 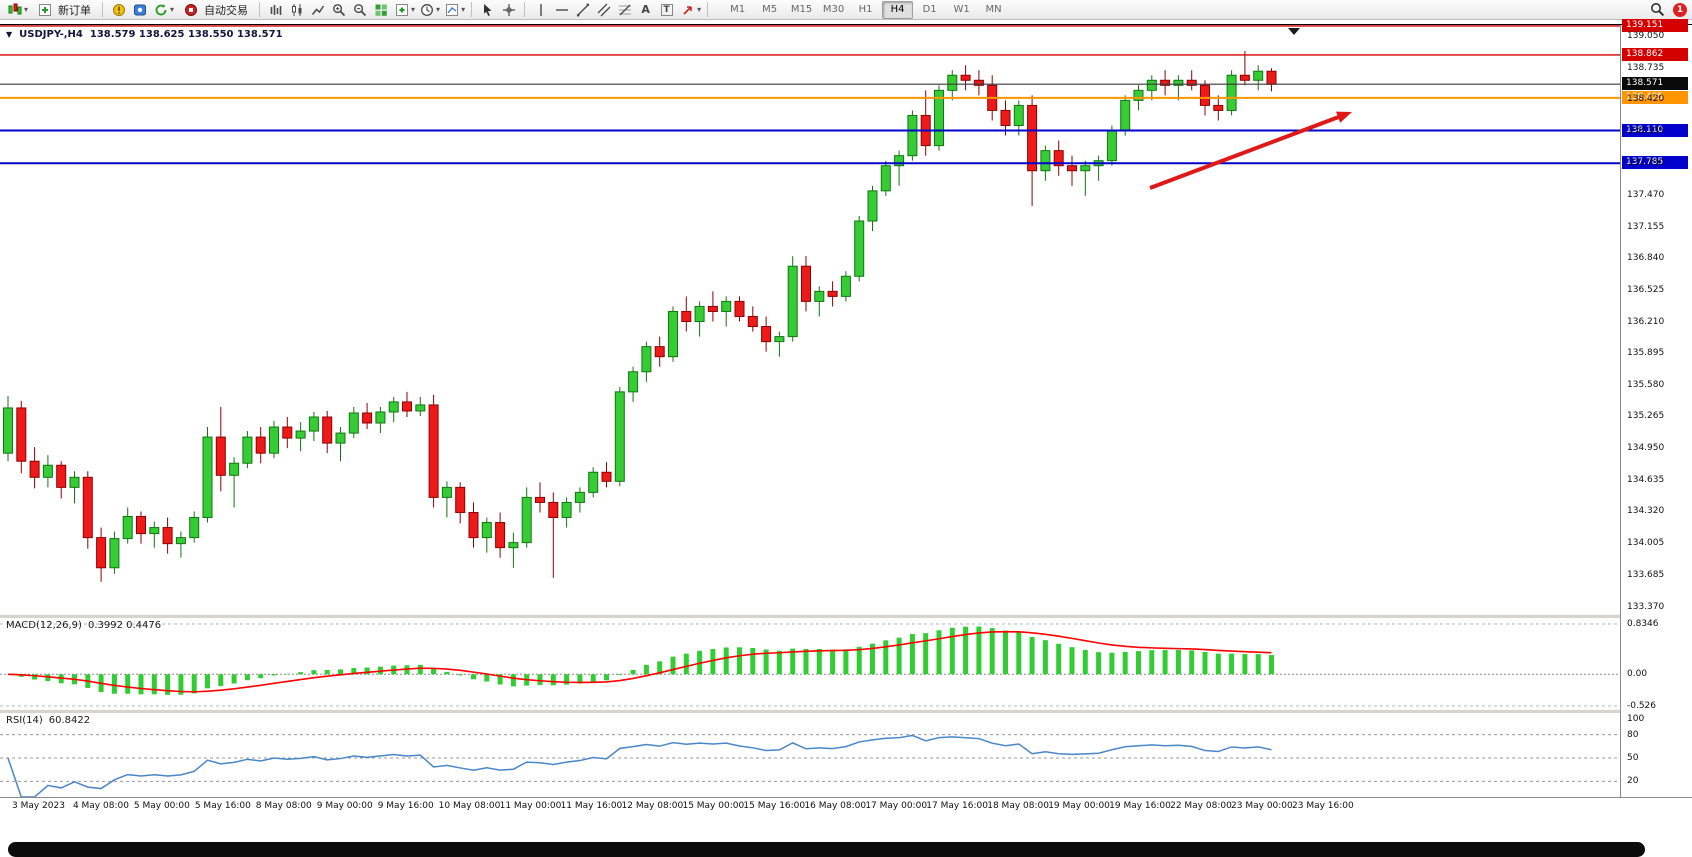 What do you see at coordinates (1646, 67) in the screenshot?
I see `price-tick: 138.735` at bounding box center [1646, 67].